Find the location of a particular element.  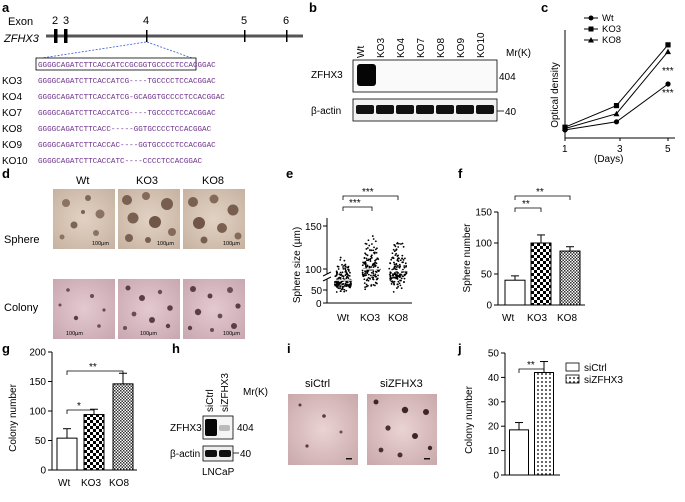

exon-number: 3 is located at coordinates (66, 21).